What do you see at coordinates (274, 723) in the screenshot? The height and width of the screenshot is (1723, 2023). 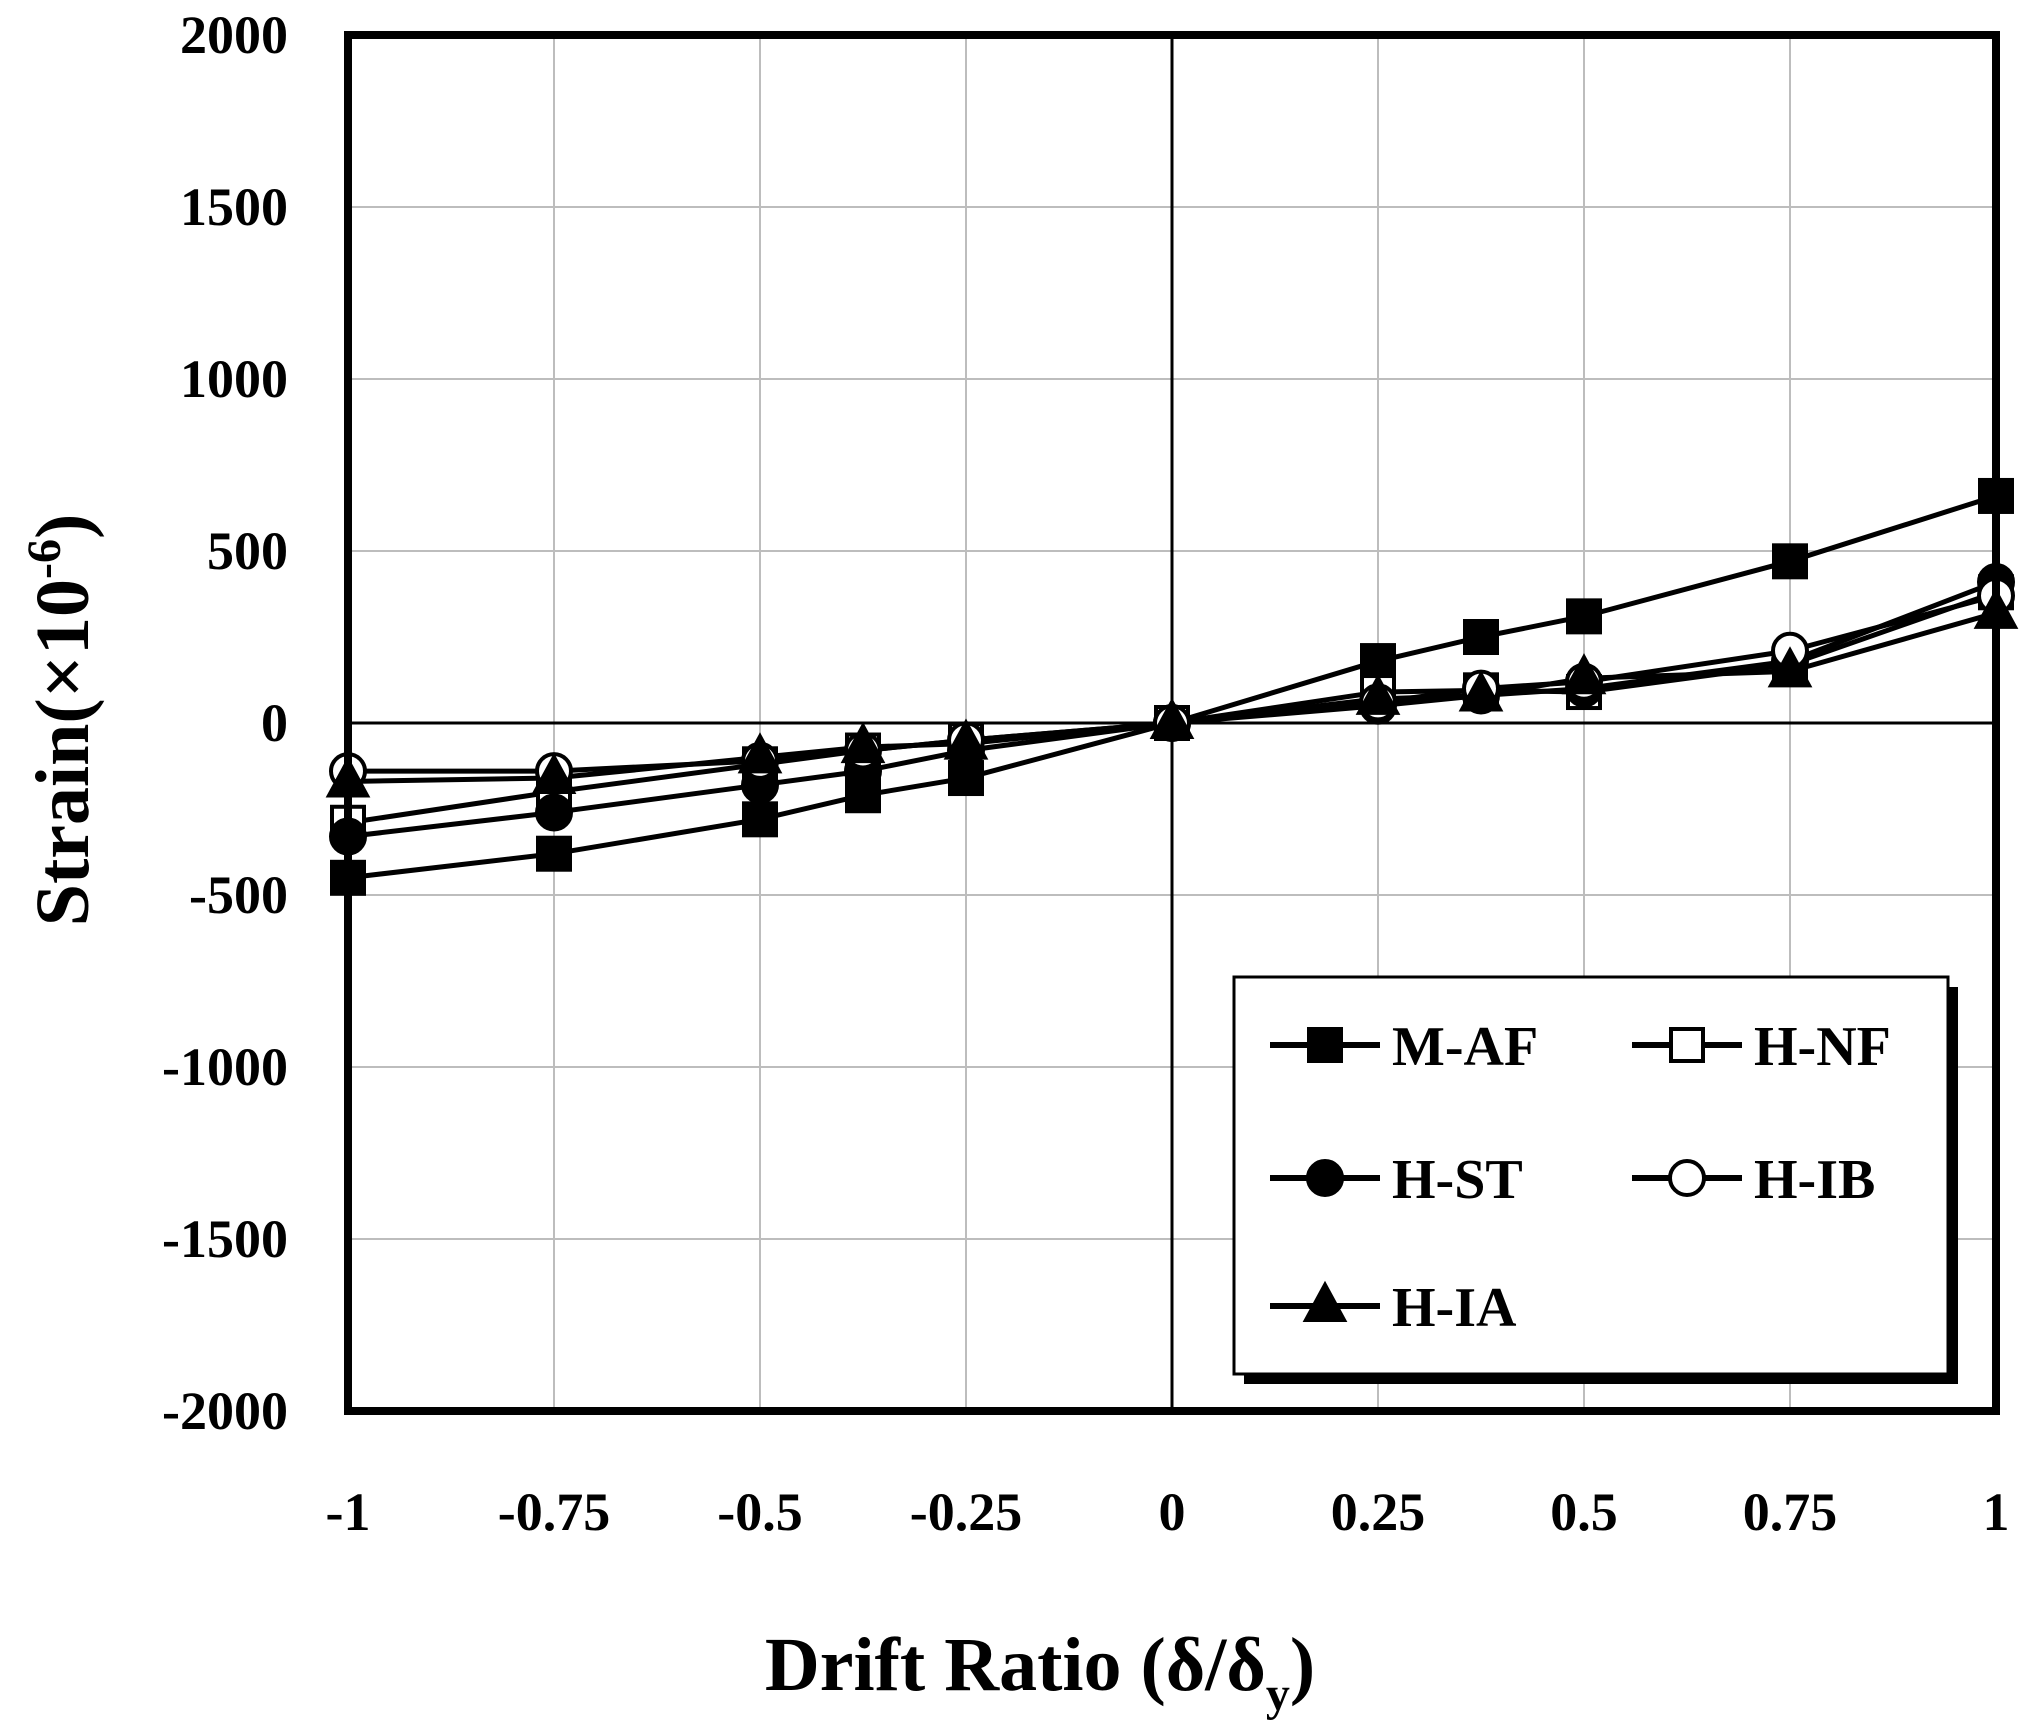 I see `y-tick-label: 0` at bounding box center [274, 723].